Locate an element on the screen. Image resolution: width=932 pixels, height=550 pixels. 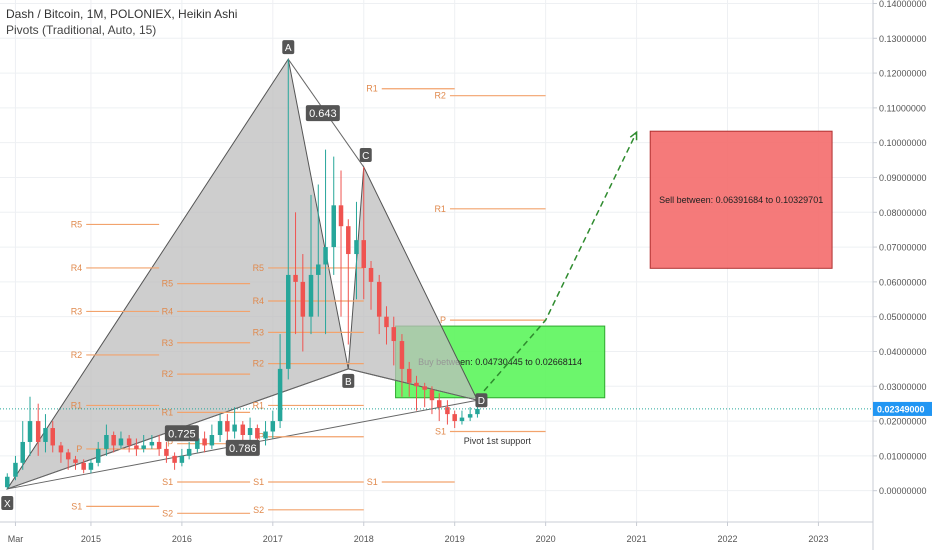
point-label-a: A is located at coordinates (288, 48).